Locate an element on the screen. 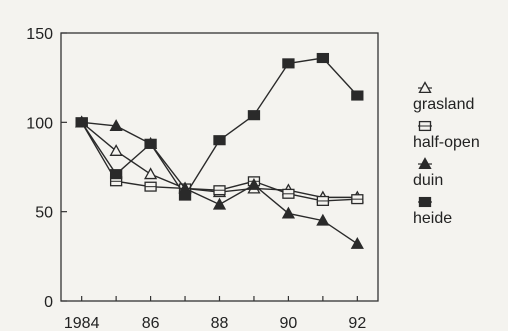 The image size is (508, 331). y-tick-label: 100 is located at coordinates (39, 123).